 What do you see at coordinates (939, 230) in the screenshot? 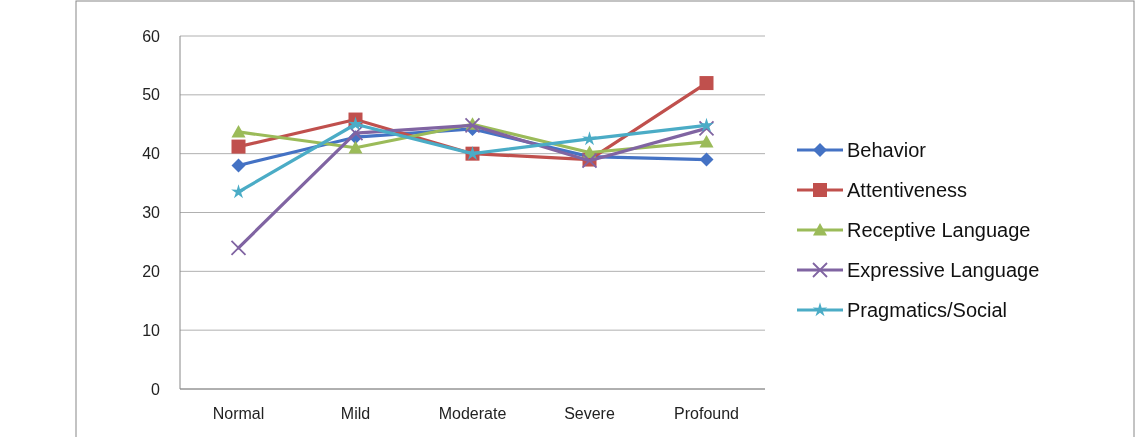
I see `legend-label: Receptive Language` at bounding box center [939, 230].